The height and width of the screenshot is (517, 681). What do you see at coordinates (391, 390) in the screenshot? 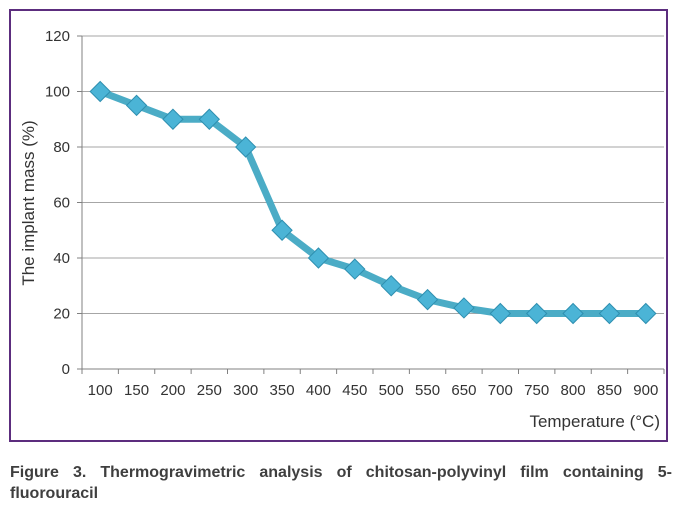
I see `x-tick-label-500: 500` at bounding box center [391, 390].